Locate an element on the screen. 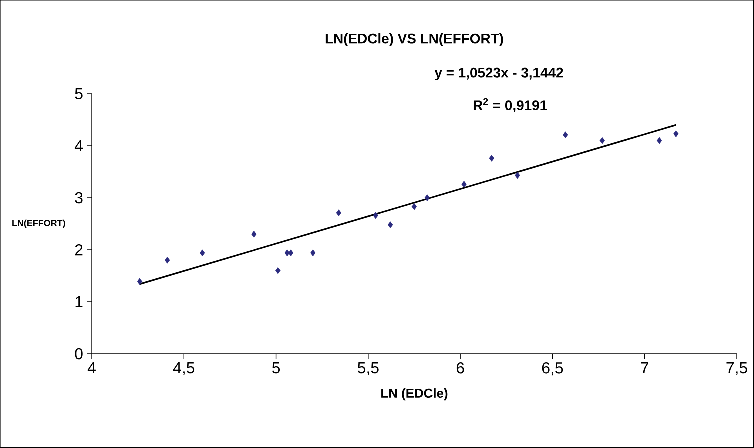  x-axis-title: LN (EDCle) is located at coordinates (415, 394).